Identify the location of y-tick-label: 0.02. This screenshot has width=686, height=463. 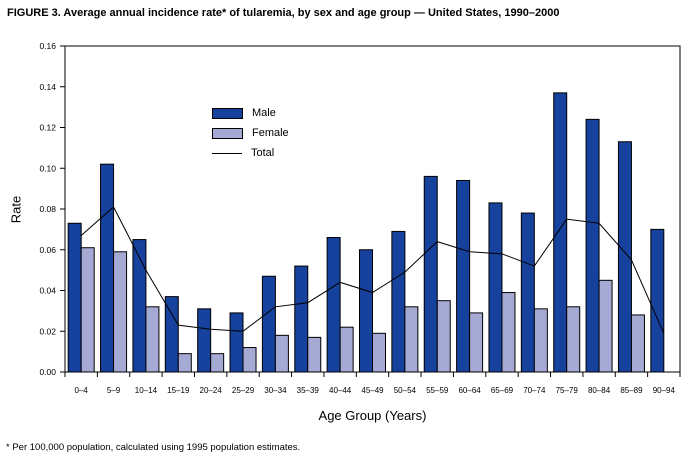
(47, 331).